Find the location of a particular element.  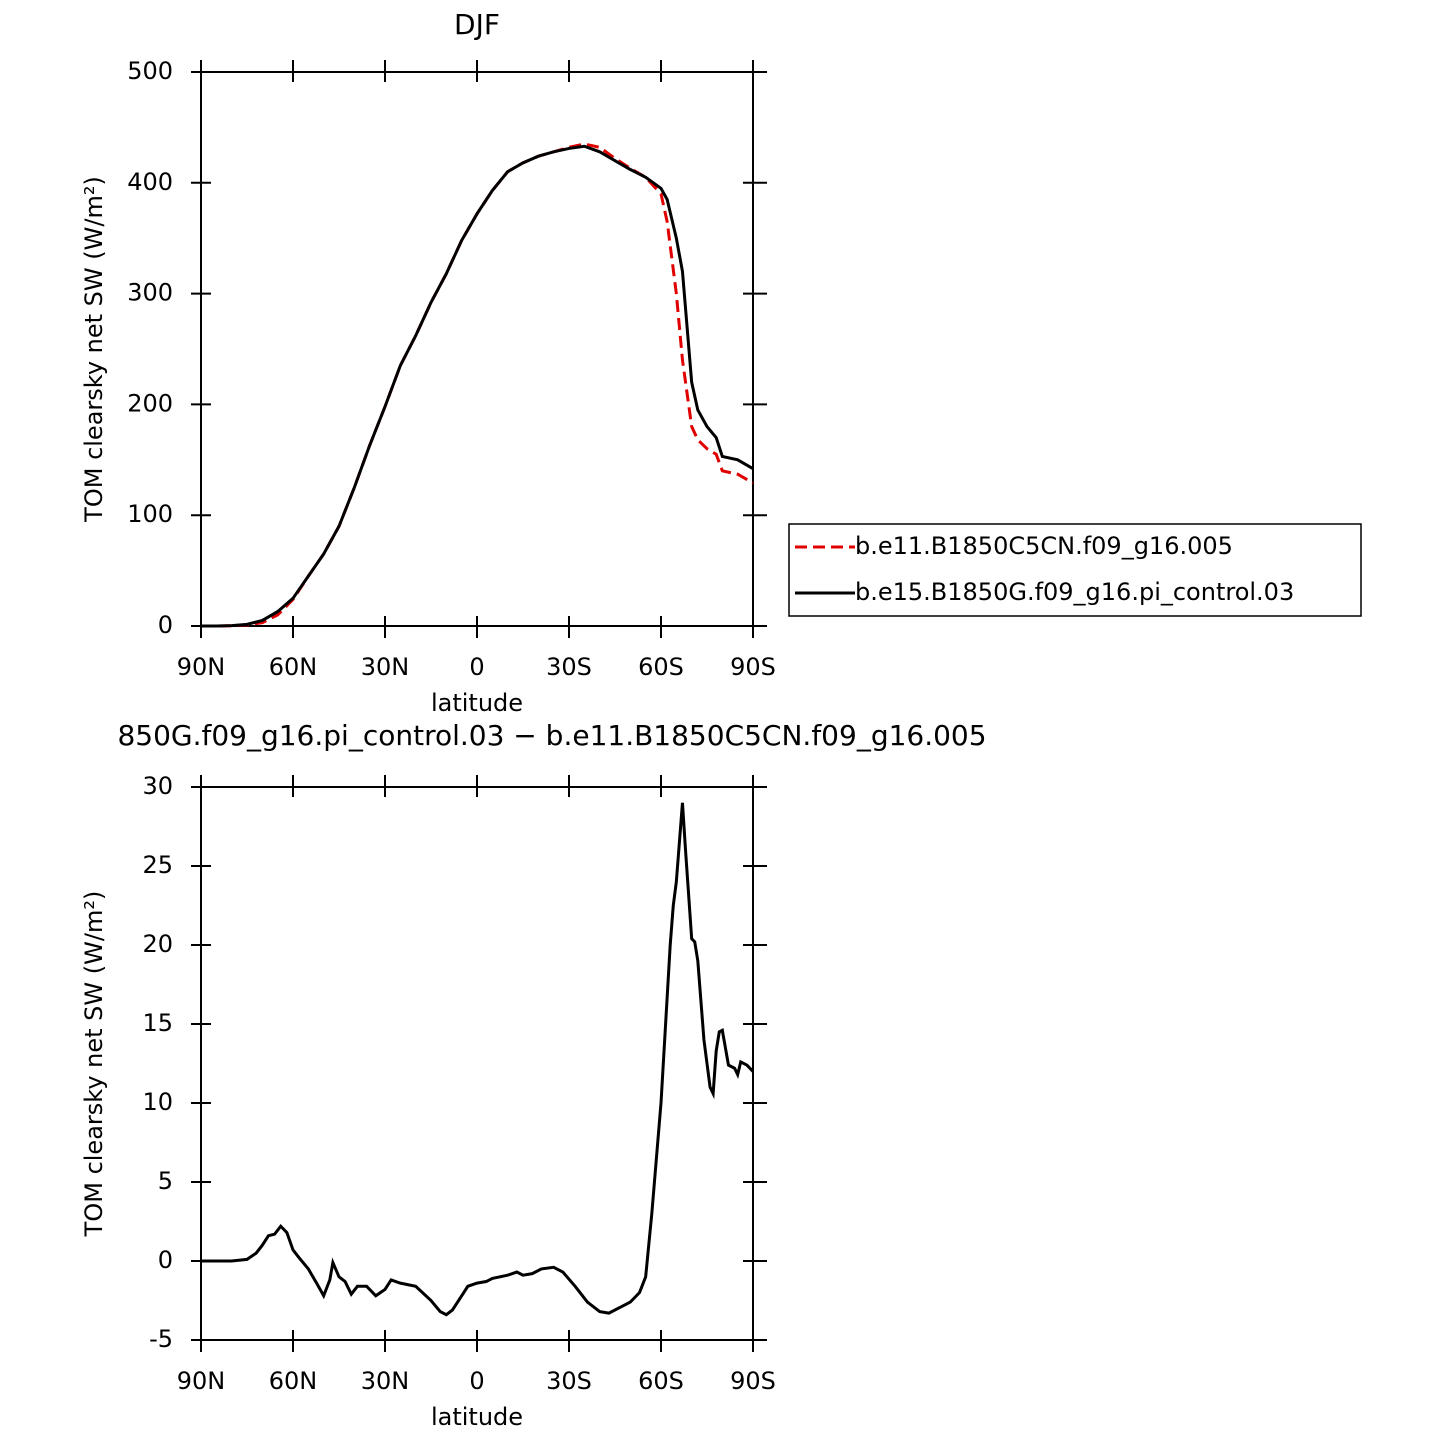

y-tick-label: 30 is located at coordinates (157, 786).